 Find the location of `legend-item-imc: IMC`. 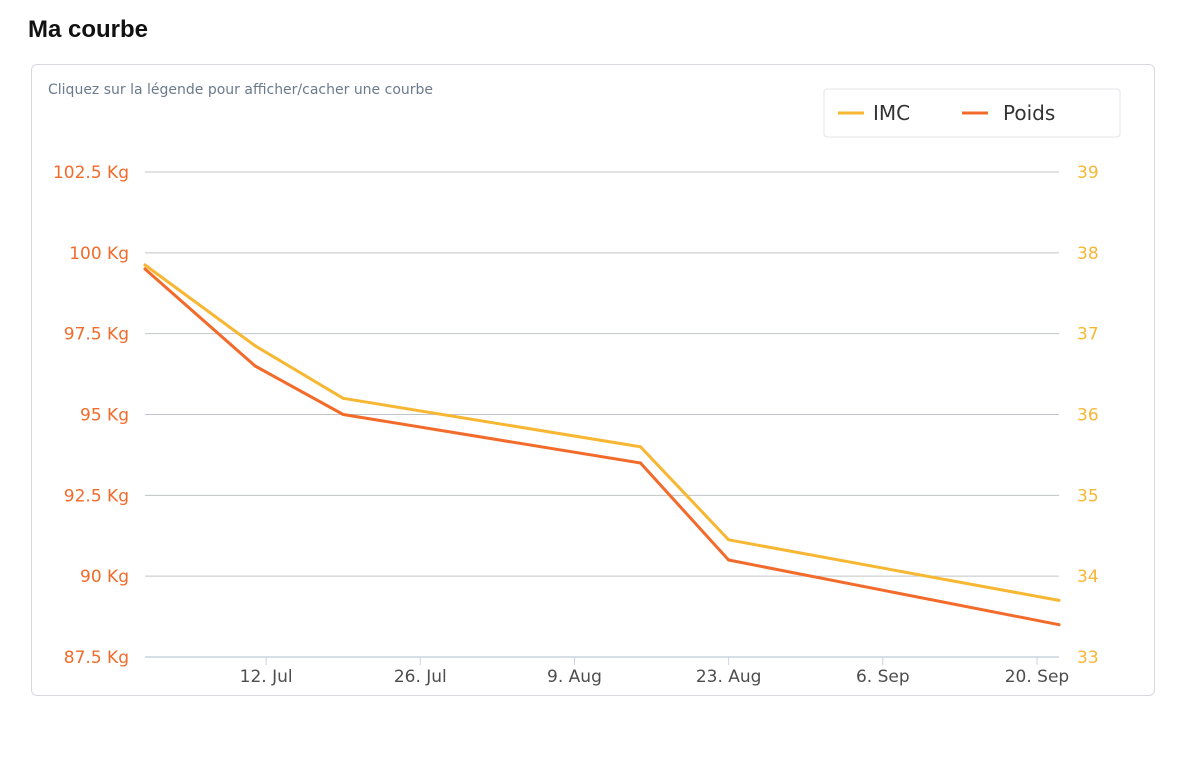

legend-item-imc: IMC is located at coordinates (874, 113).